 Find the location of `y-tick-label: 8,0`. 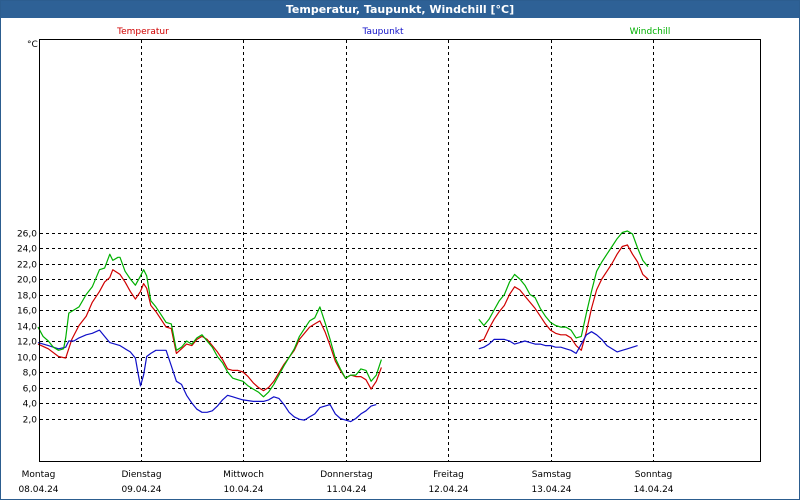

y-tick-label: 8,0 is located at coordinates (30, 374).